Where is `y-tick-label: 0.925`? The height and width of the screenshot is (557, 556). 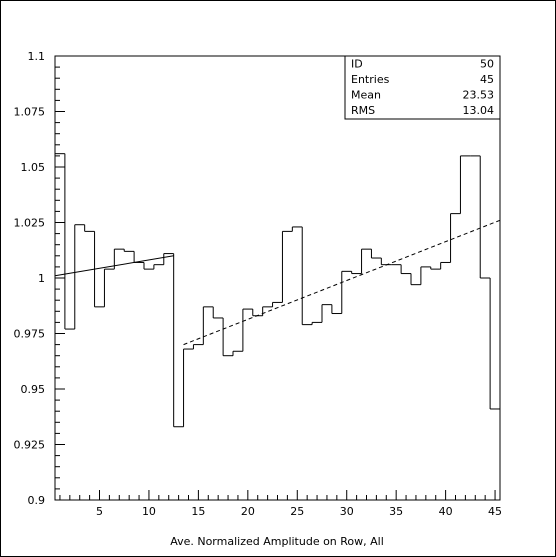 y-tick-label: 0.925 is located at coordinates (30, 445).